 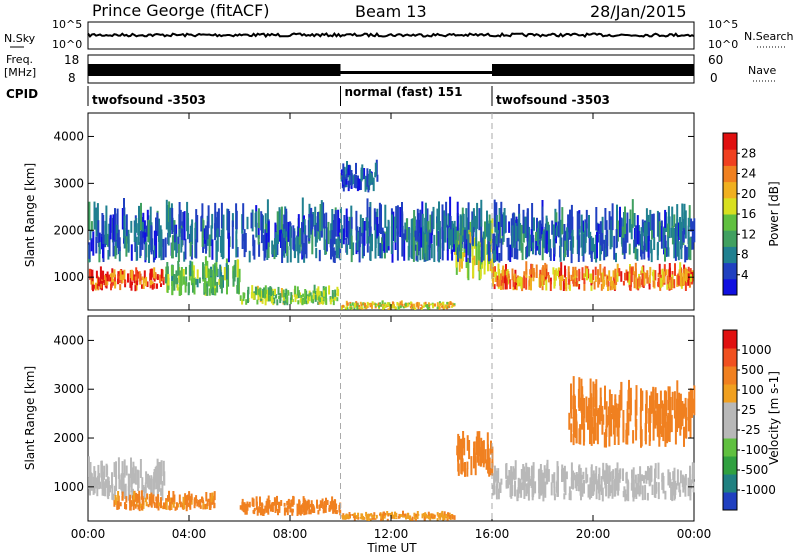 I want to click on y-tick-label: 4000, so click(x=68, y=136).